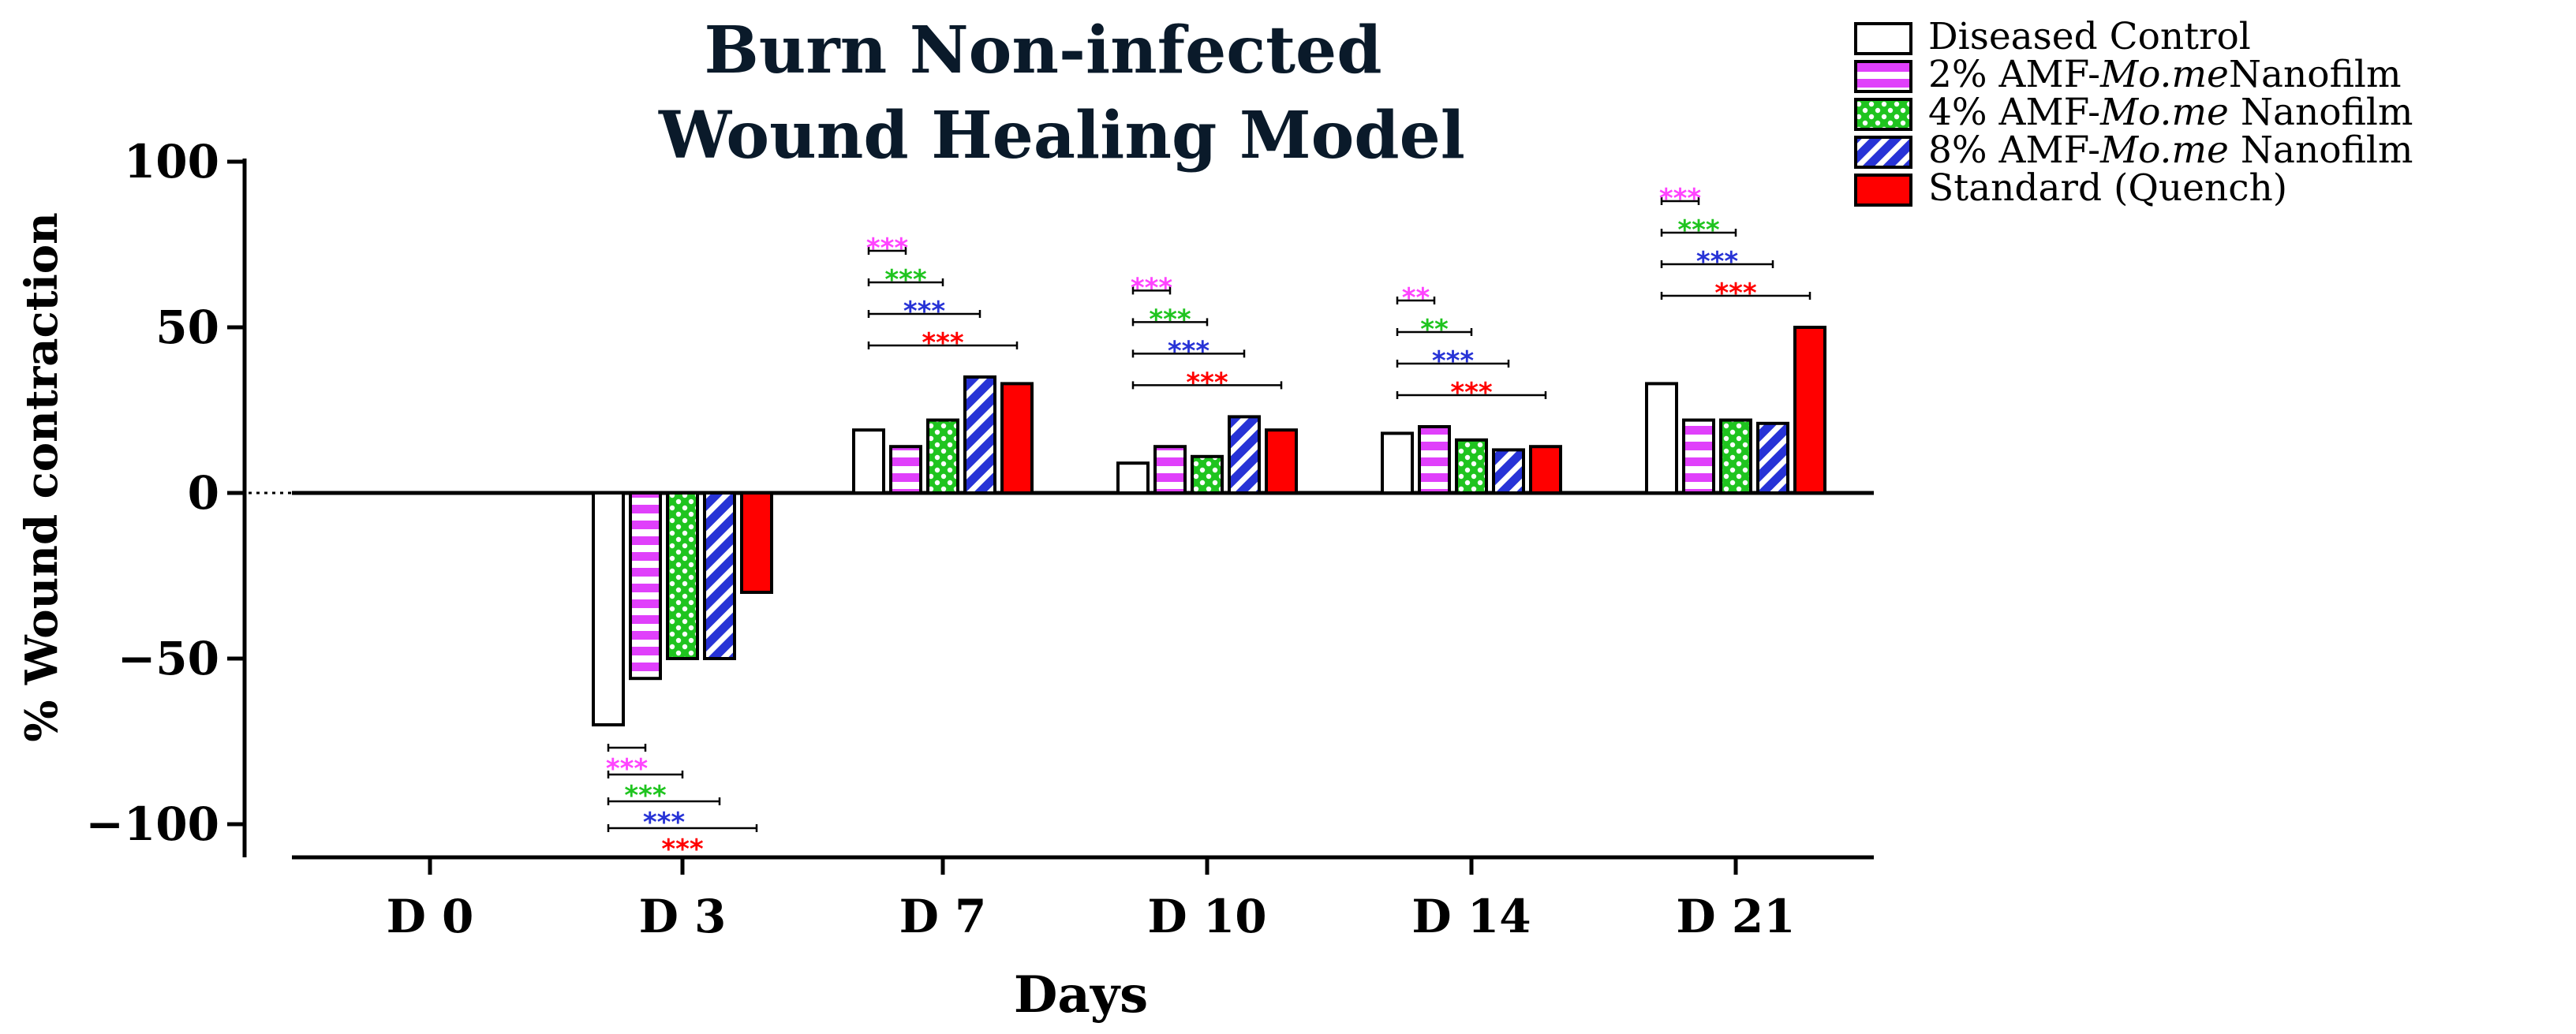  Describe the element at coordinates (42, 477) in the screenshot. I see `y-axis-label: % Wound contraction` at that location.